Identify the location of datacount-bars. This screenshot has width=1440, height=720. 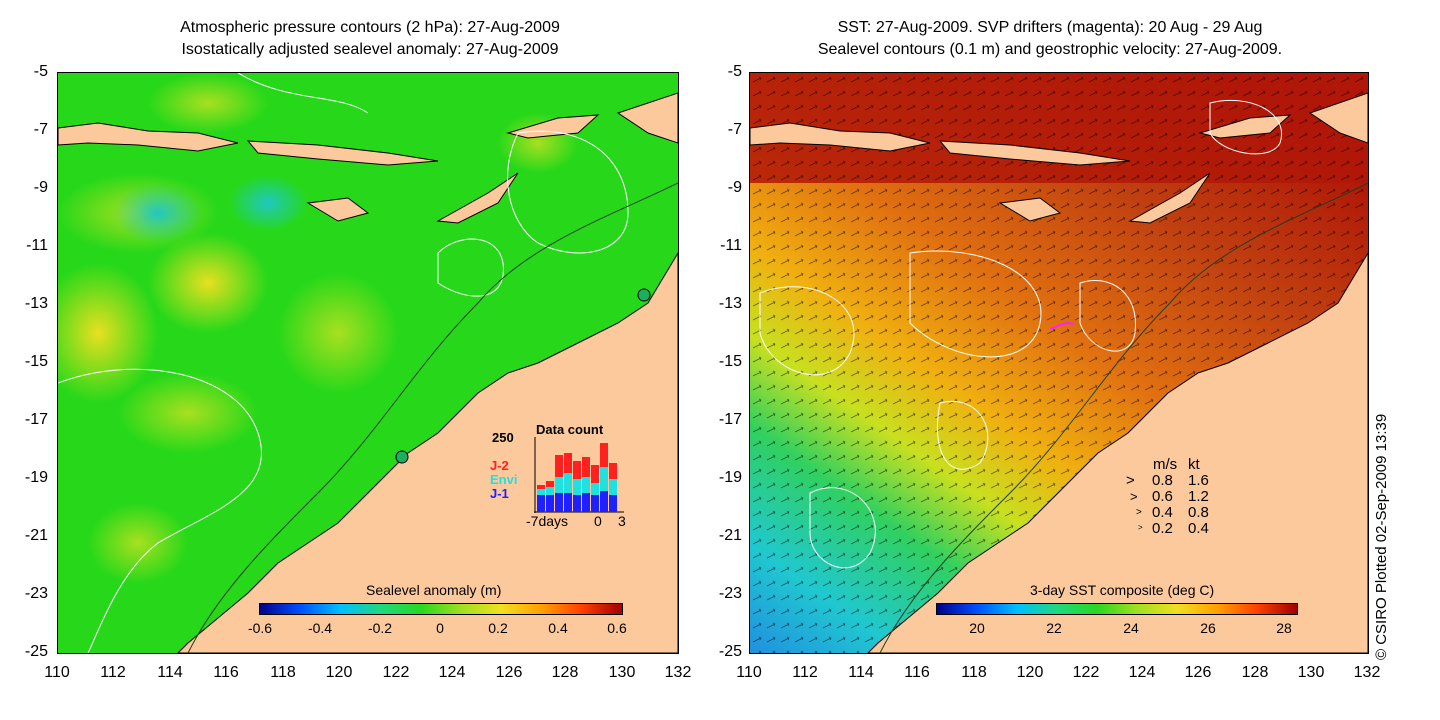
(577, 477).